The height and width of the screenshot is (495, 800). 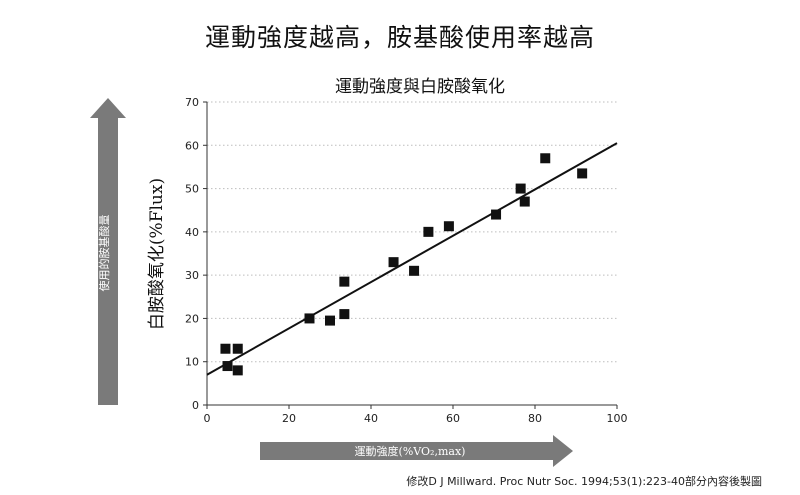 What do you see at coordinates (192, 232) in the screenshot?
I see `y-tick-label: 40` at bounding box center [192, 232].